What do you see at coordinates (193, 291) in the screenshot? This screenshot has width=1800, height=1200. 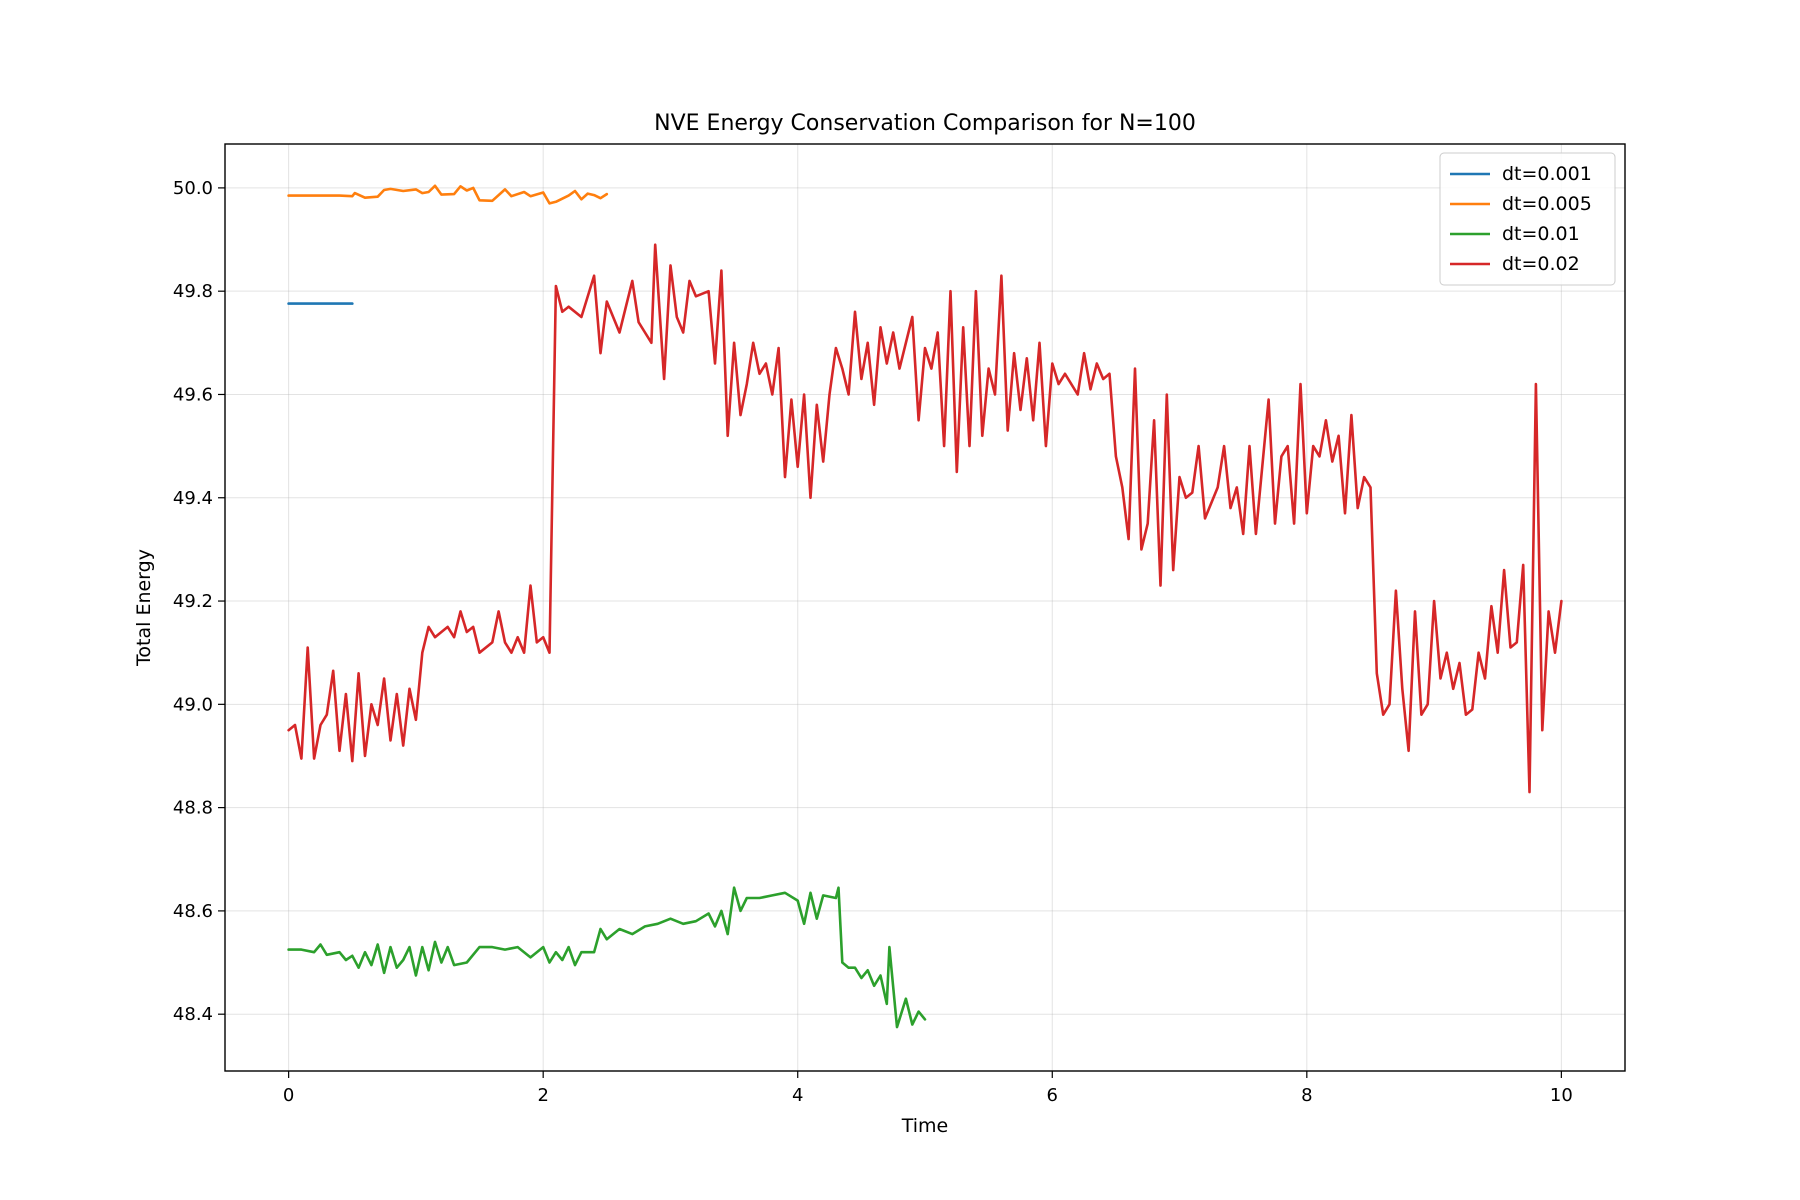 I see `y-tick-label: 49.8` at bounding box center [193, 291].